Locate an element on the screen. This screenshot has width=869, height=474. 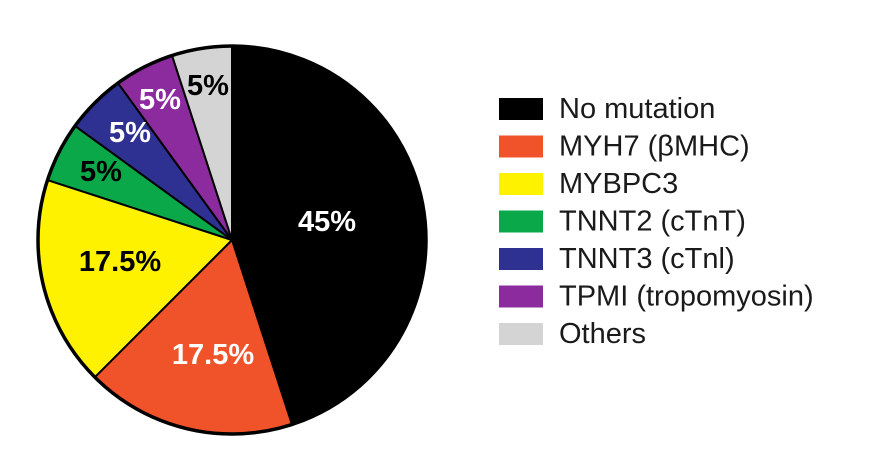
slice-label-3: 17.5% is located at coordinates (120, 262).